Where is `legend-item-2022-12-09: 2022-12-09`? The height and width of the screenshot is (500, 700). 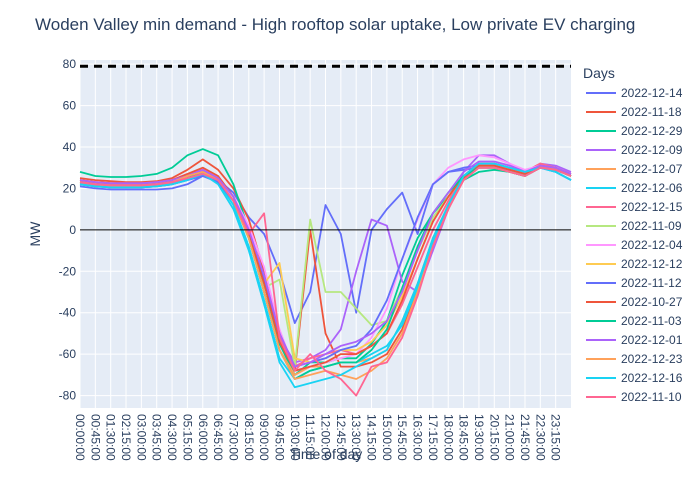 legend-item-2022-12-09: 2022-12-09 is located at coordinates (634, 150).